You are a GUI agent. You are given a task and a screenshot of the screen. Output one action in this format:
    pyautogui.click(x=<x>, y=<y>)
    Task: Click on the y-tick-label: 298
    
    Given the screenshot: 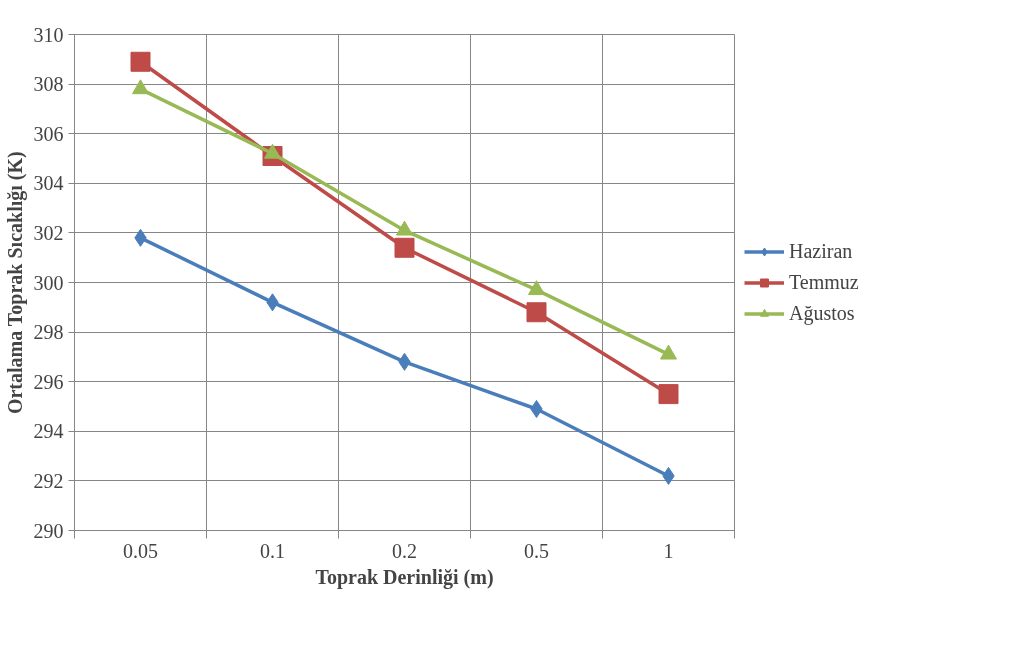 What is the action you would take?
    pyautogui.click(x=48, y=332)
    